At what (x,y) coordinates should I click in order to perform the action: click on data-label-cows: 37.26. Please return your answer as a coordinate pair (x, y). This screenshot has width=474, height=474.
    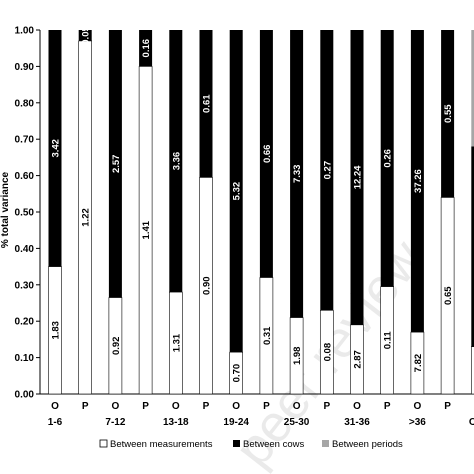
    Looking at the image, I should click on (418, 181).